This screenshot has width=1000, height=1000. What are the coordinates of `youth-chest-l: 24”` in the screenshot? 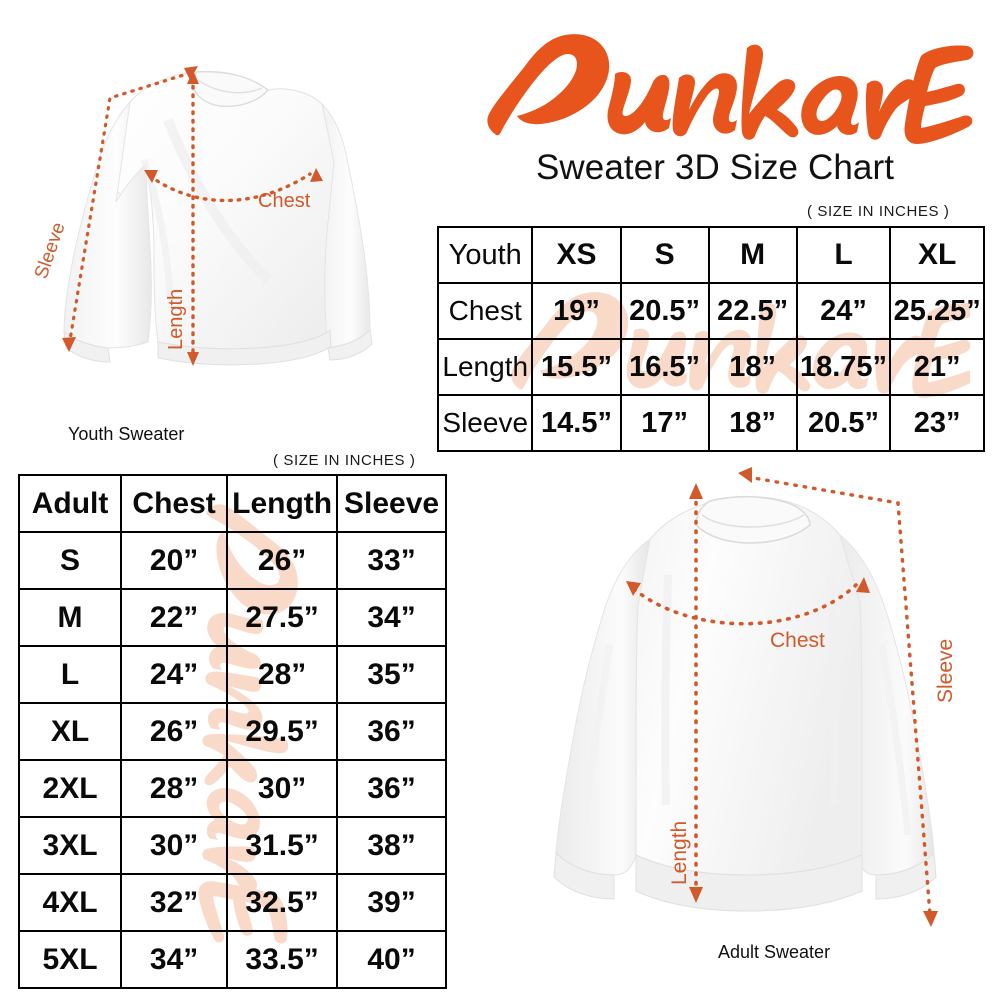 It's located at (843, 311).